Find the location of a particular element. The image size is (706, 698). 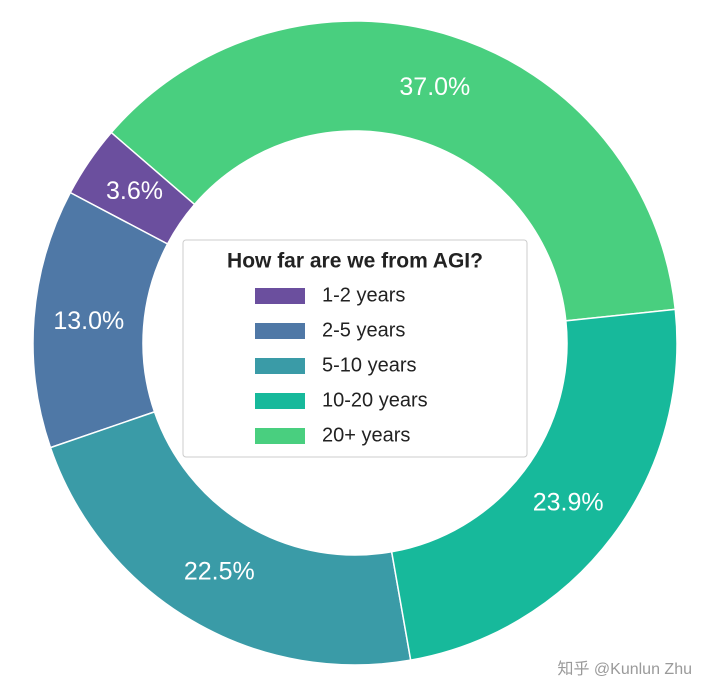

slice-label: 23.9% is located at coordinates (568, 502).